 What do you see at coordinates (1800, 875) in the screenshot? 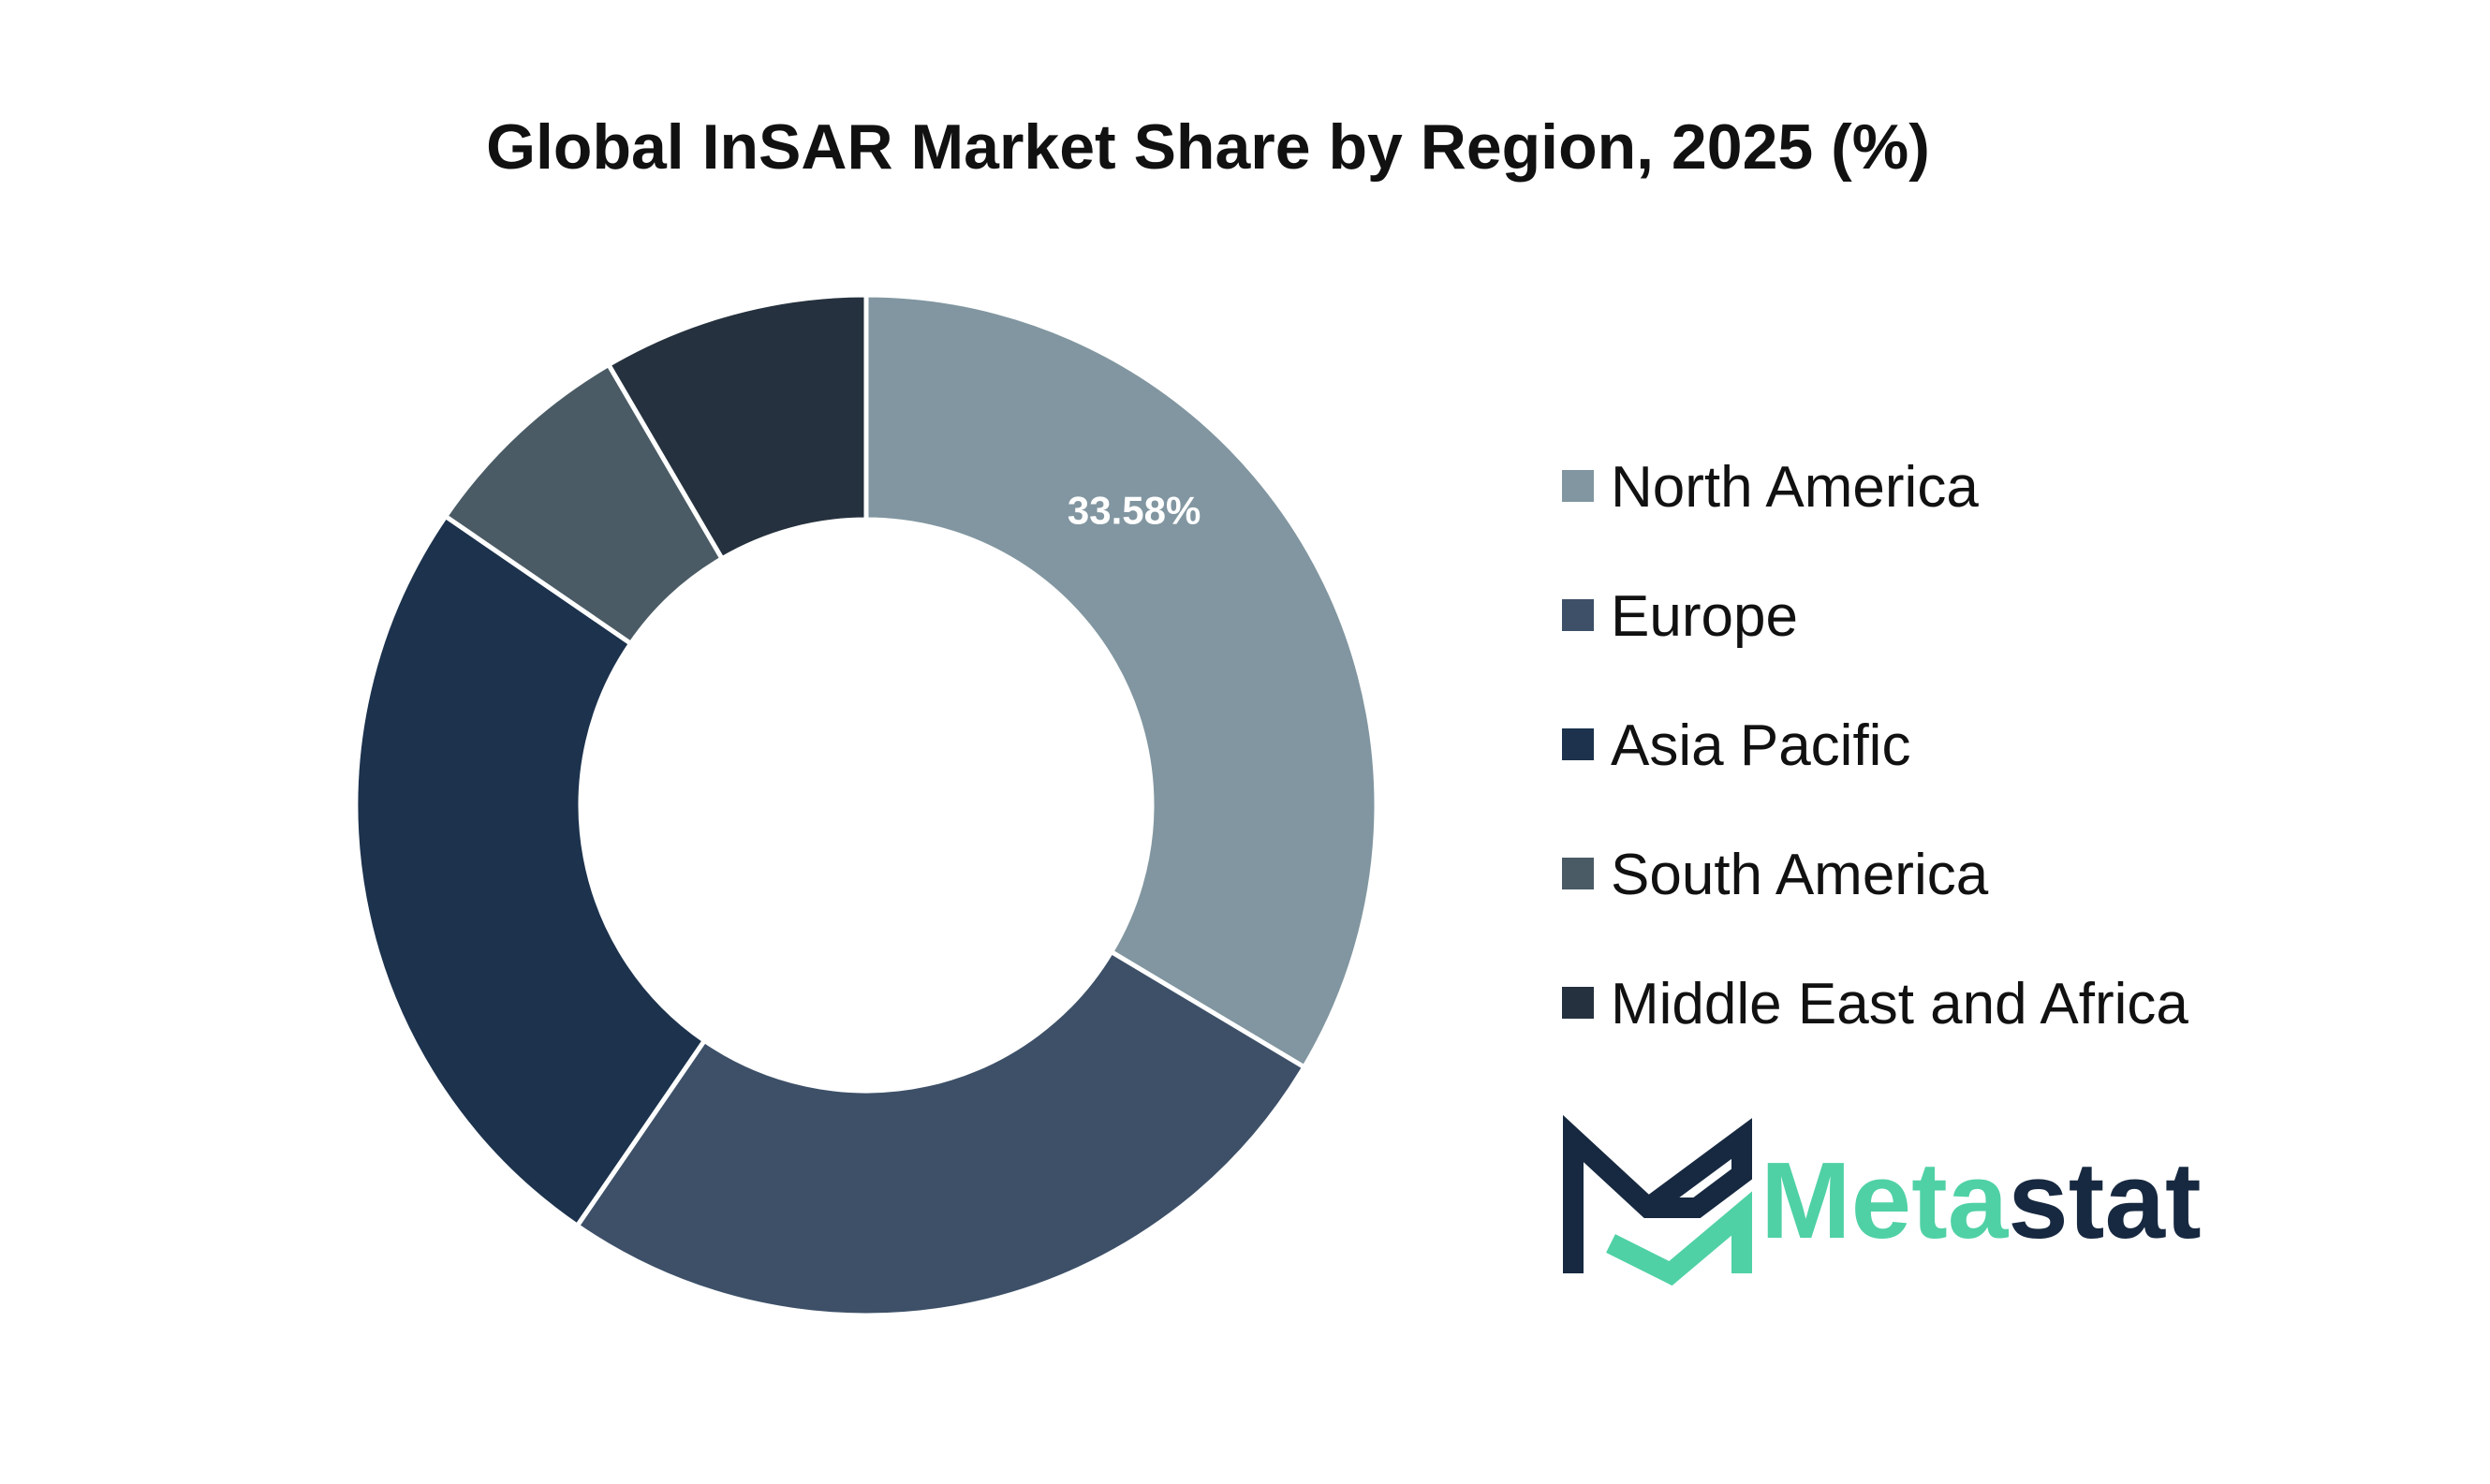
I see `legend-label: South America` at bounding box center [1800, 875].